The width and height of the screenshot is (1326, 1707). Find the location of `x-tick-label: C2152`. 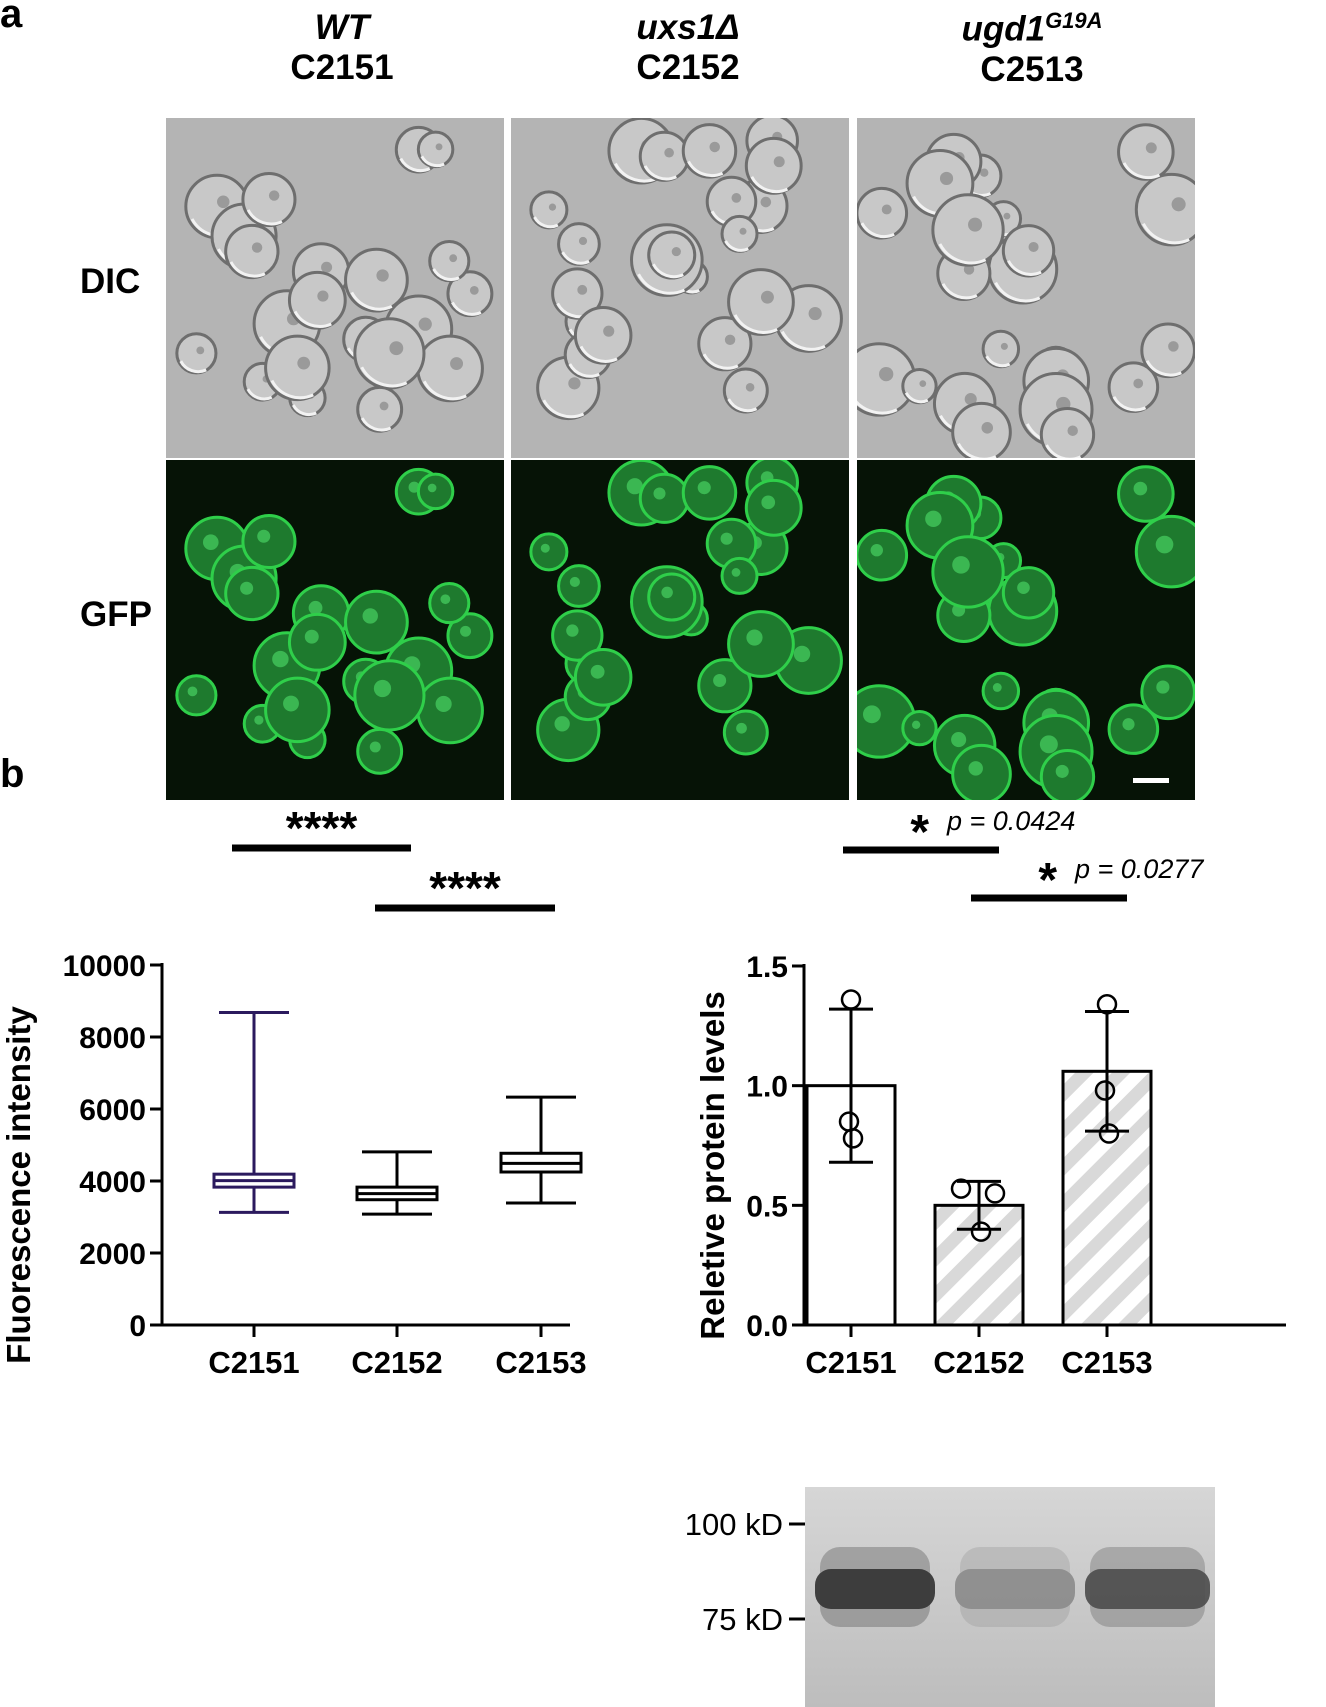

x-tick-label: C2152 is located at coordinates (978, 1362).